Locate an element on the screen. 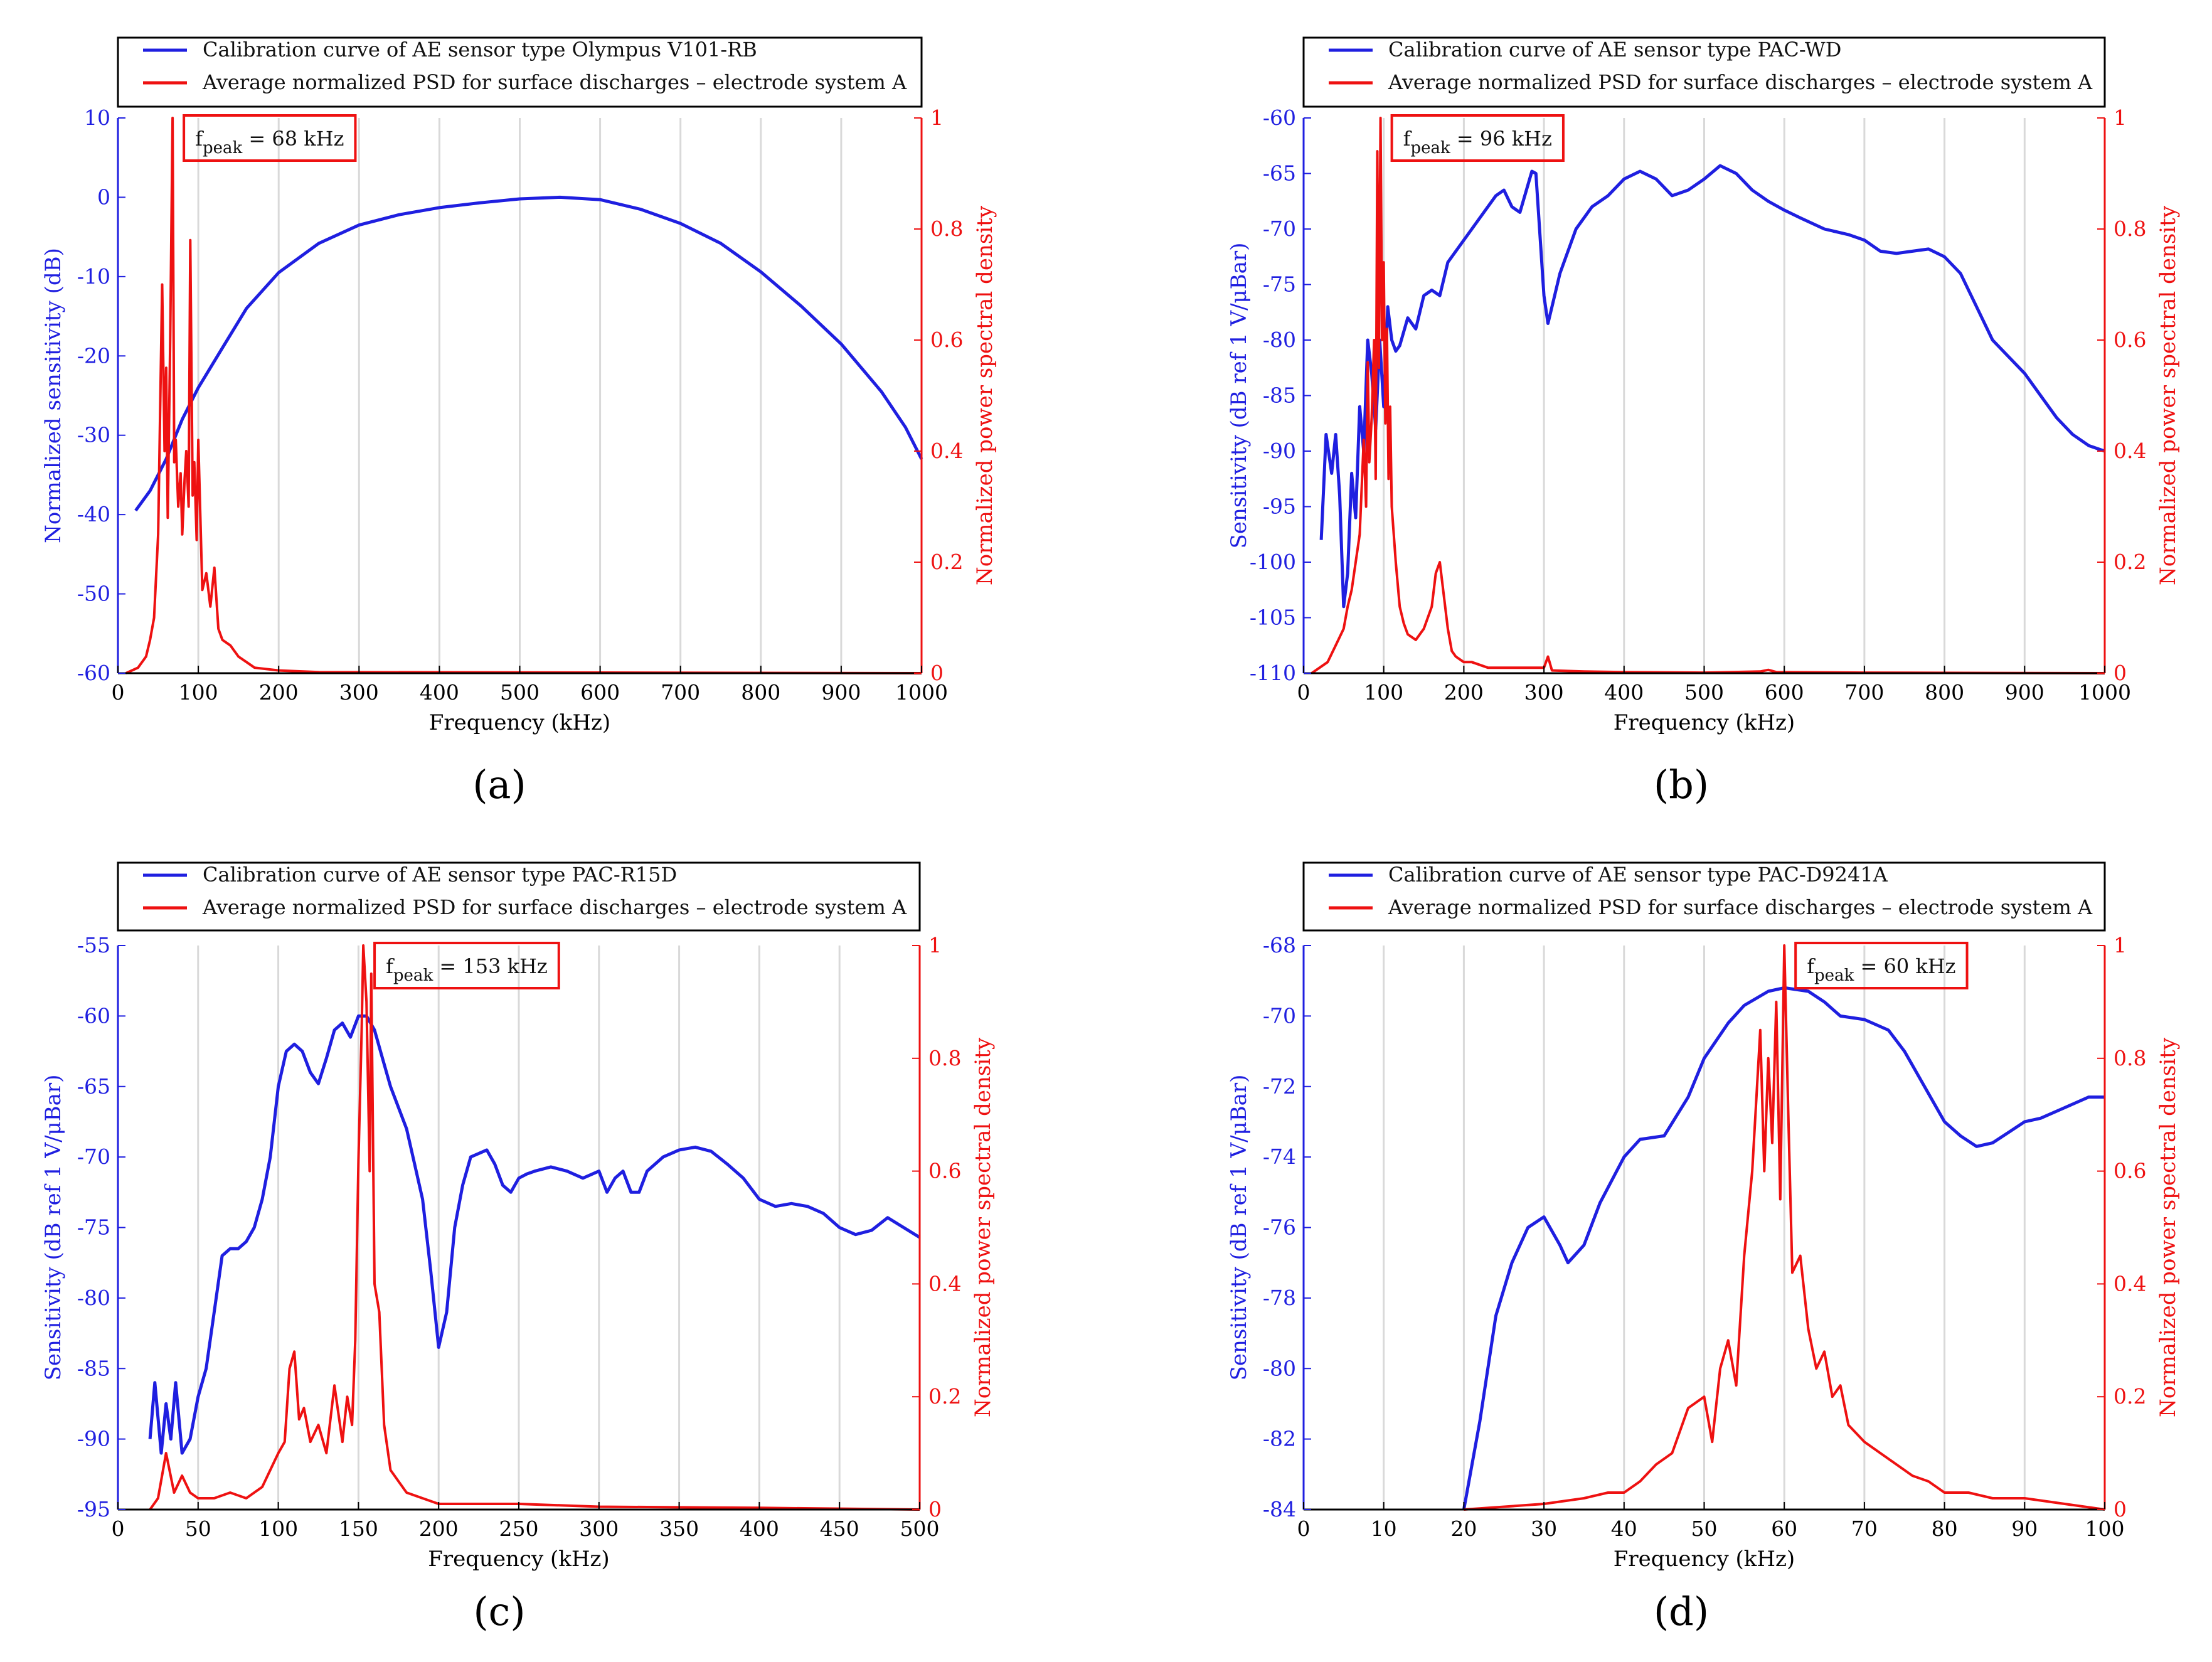 The image size is (2212, 1662). y-tick-label: -68 is located at coordinates (1279, 945).